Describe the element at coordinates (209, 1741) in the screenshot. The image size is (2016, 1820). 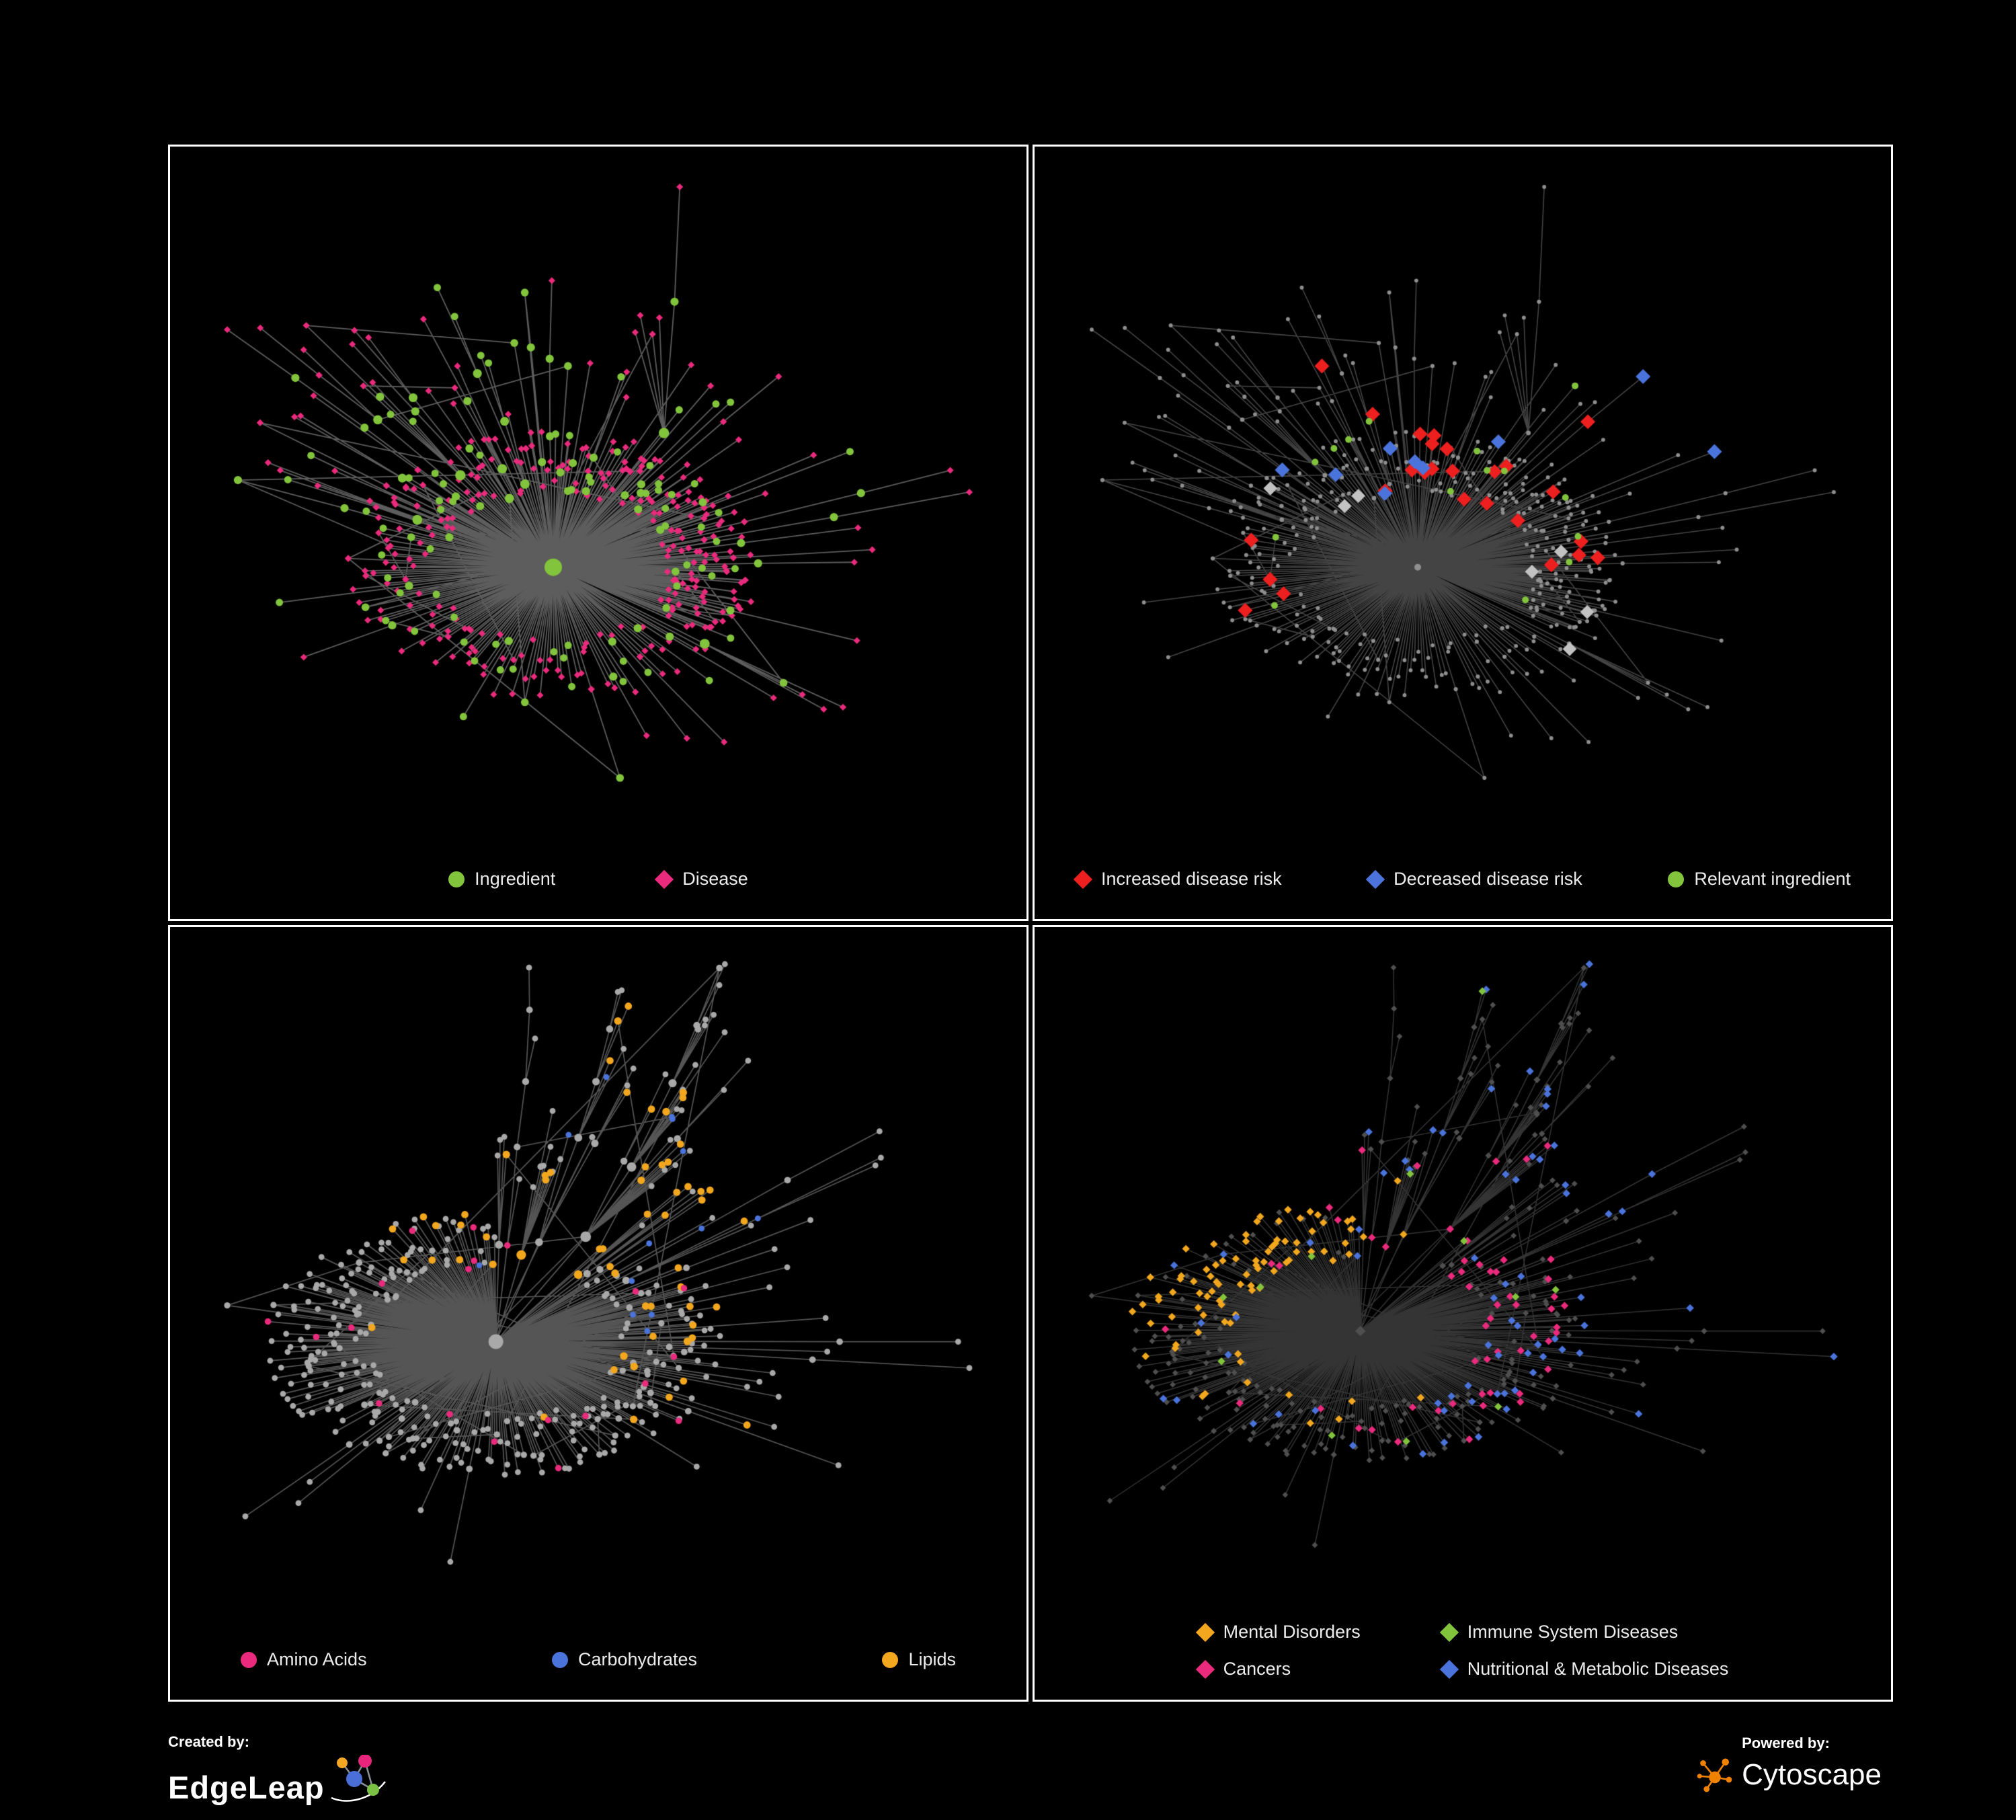
I see `created-by-label: Created by:` at that location.